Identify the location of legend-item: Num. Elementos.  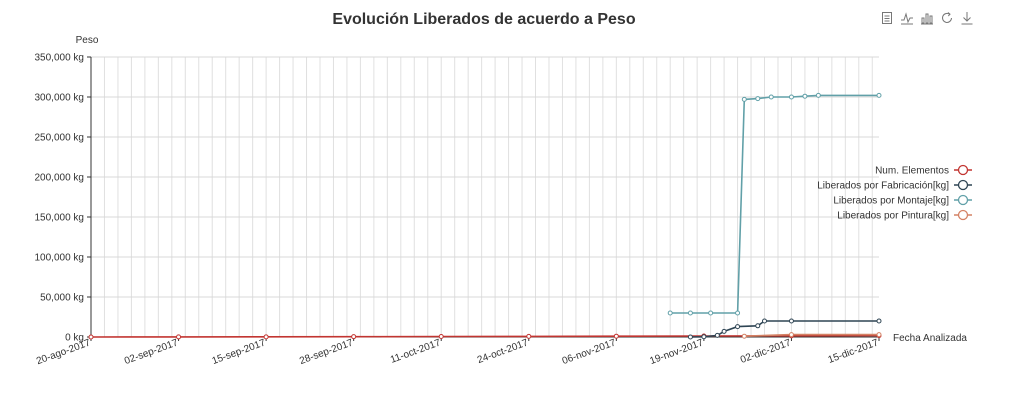
(923, 170).